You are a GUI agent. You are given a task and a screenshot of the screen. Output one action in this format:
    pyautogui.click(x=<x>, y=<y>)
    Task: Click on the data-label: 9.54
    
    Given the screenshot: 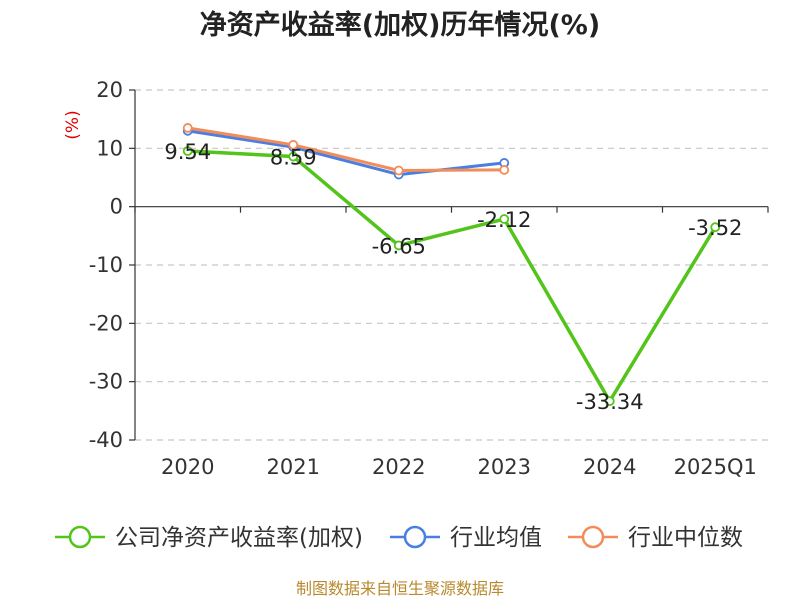 What is the action you would take?
    pyautogui.click(x=187, y=152)
    